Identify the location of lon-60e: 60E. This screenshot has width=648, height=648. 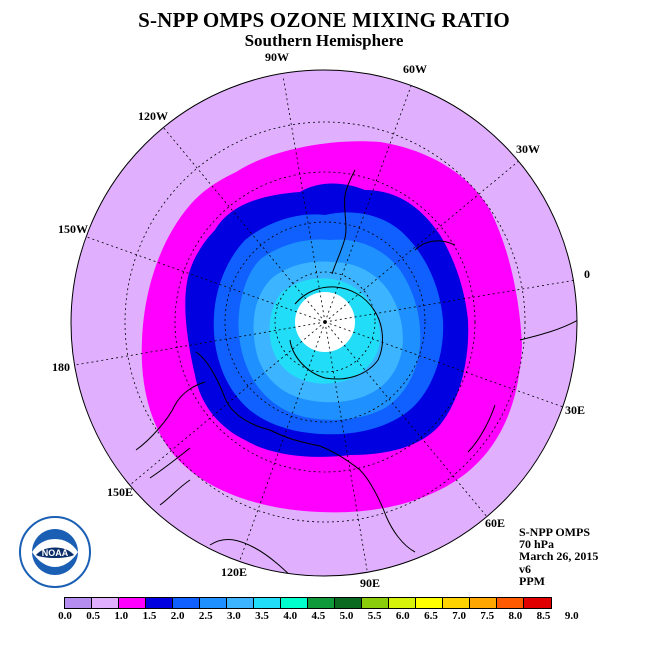
(495, 523).